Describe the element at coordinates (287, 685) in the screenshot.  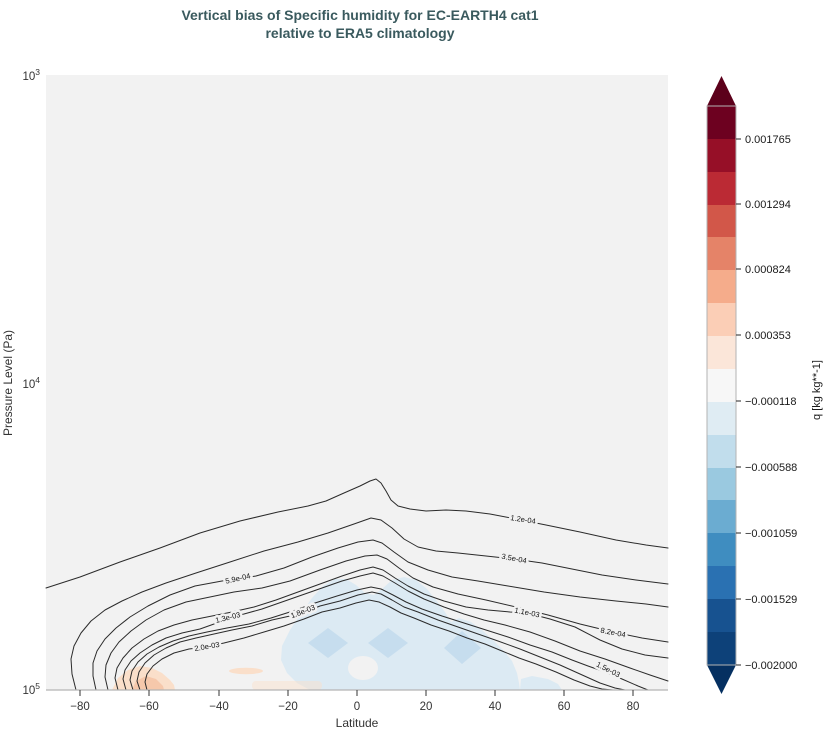
I see `orange-faint-strip` at that location.